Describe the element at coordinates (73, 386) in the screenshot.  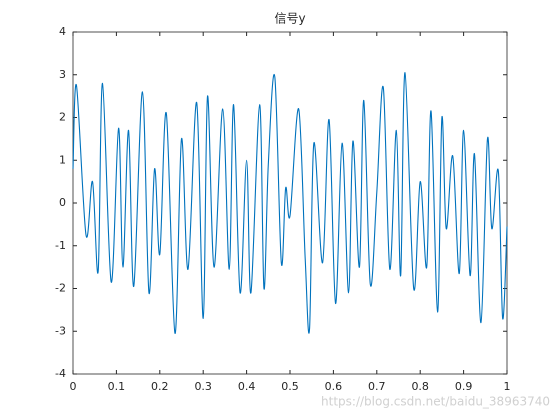
I see `x-tick-label: 0` at that location.